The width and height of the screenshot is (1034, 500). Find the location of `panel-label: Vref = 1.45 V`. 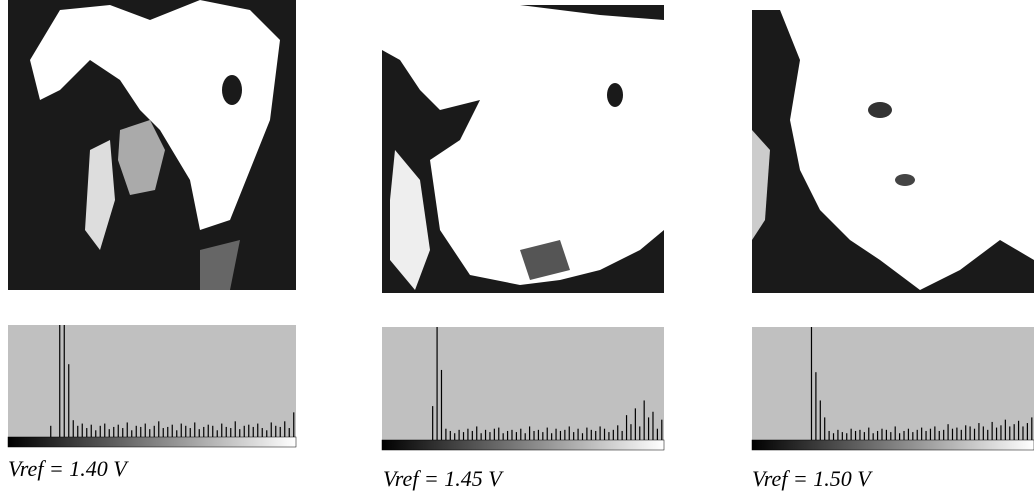

panel-label: Vref = 1.45 V is located at coordinates (443, 478).